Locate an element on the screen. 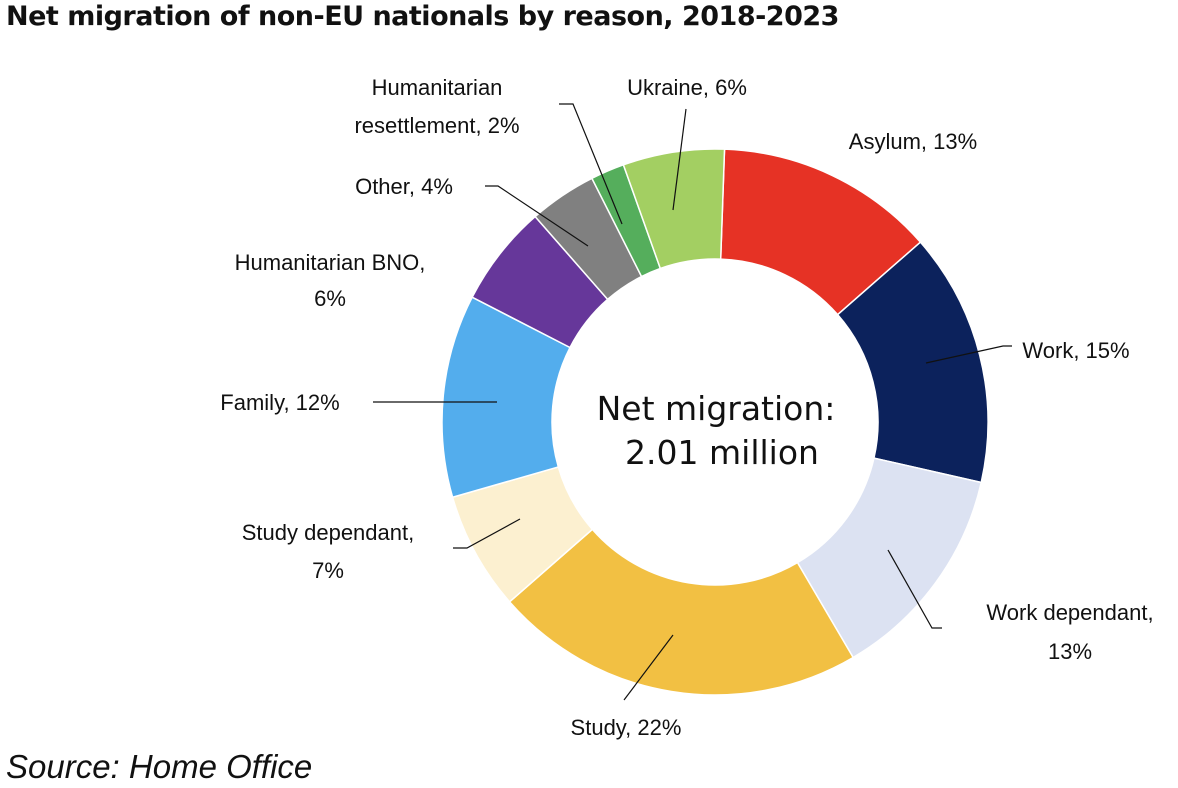 This screenshot has width=1178, height=788. leader-line-humanitarian-resettlement is located at coordinates (591, 164).